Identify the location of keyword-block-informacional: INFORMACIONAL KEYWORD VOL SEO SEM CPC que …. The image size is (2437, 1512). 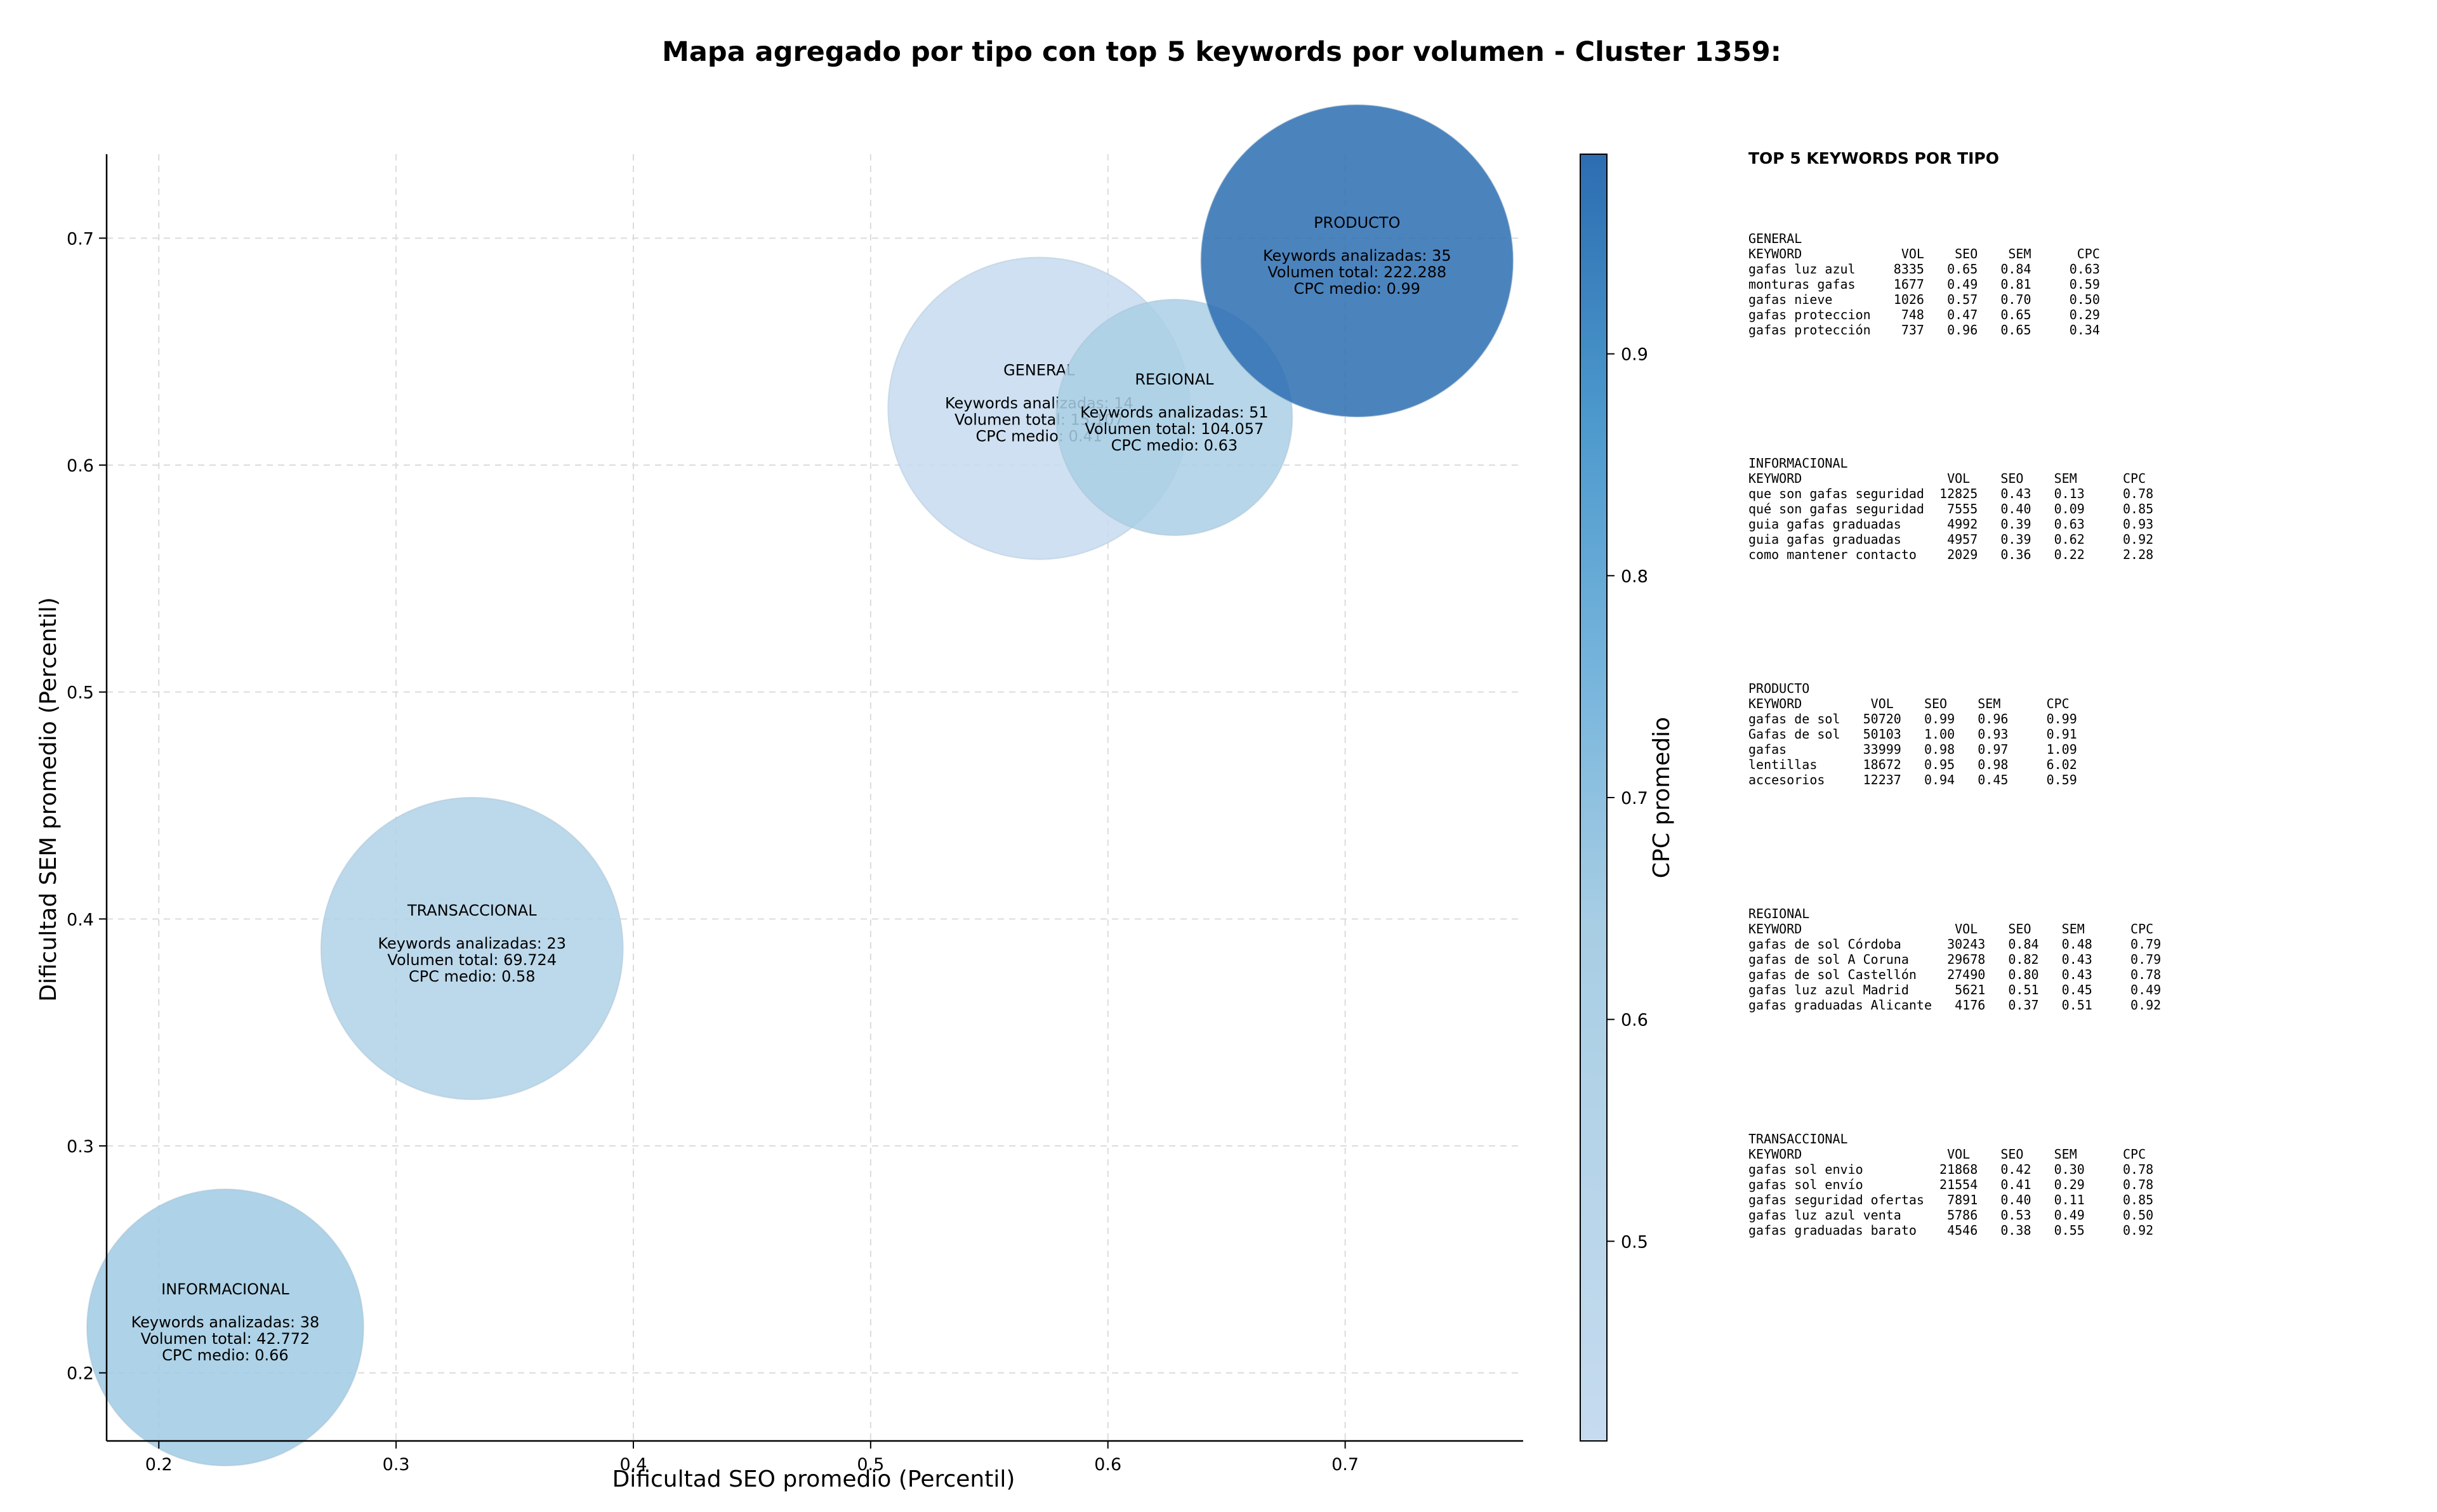
(1950, 509).